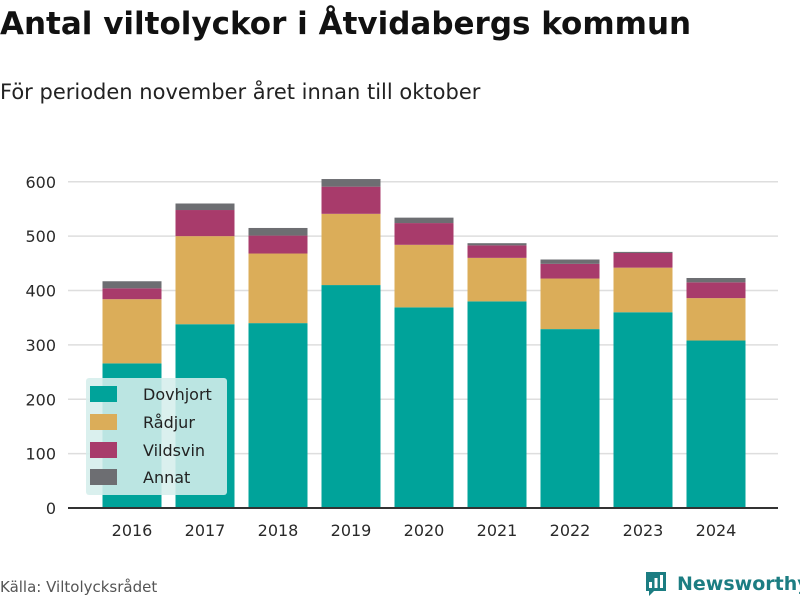 The image size is (800, 600). I want to click on source-note: Källa: Viltolycksrådet, so click(79, 587).